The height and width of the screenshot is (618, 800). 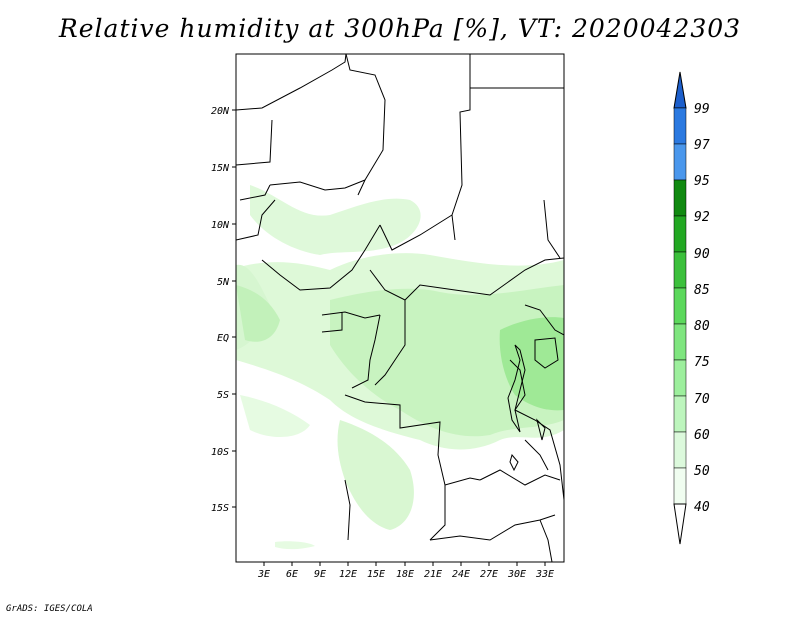 What do you see at coordinates (680, 524) in the screenshot?
I see `colorbar-bottom-triangle` at bounding box center [680, 524].